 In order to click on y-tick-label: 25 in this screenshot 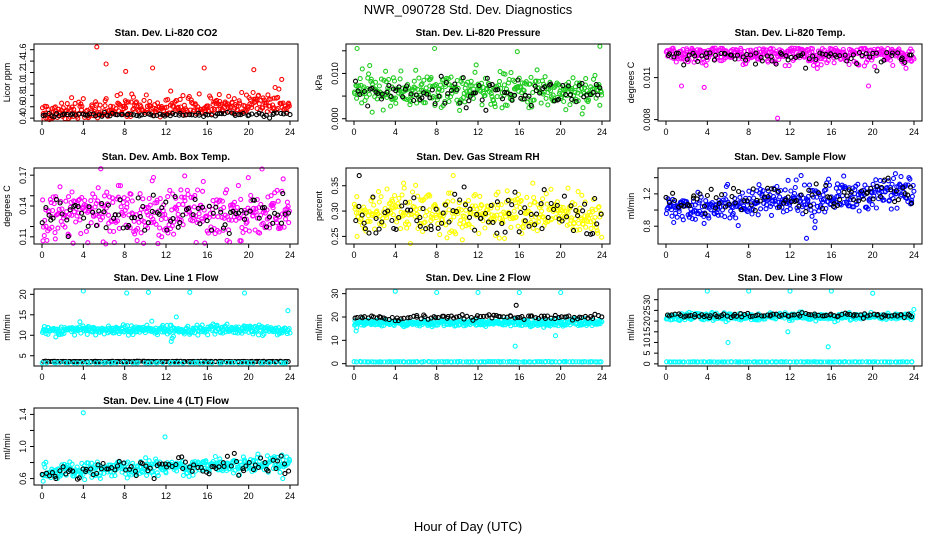, I will do `click(647, 310)`.